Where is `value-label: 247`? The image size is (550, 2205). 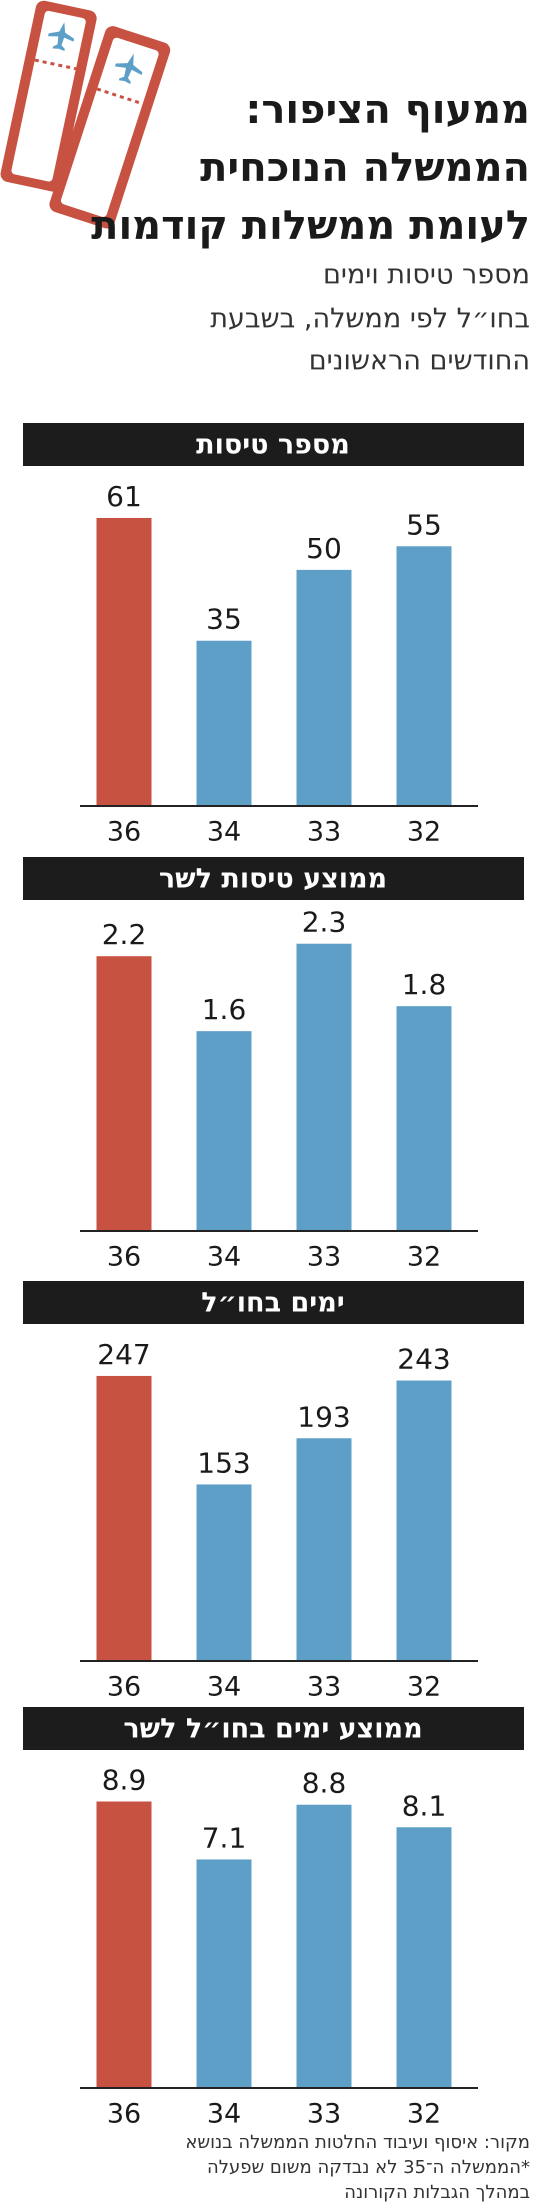 value-label: 247 is located at coordinates (123, 1354).